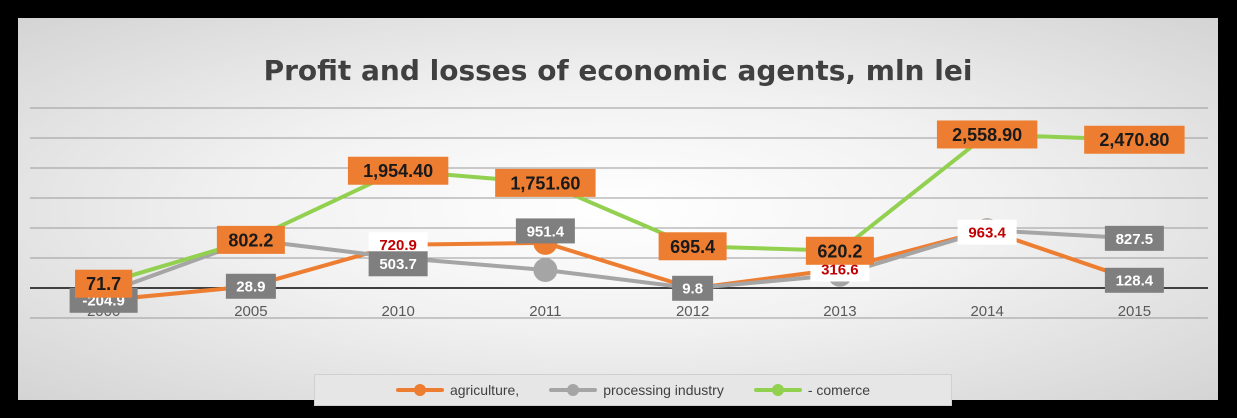 Image resolution: width=1237 pixels, height=418 pixels. Describe the element at coordinates (545, 270) in the screenshot. I see `data-point-marker` at that location.